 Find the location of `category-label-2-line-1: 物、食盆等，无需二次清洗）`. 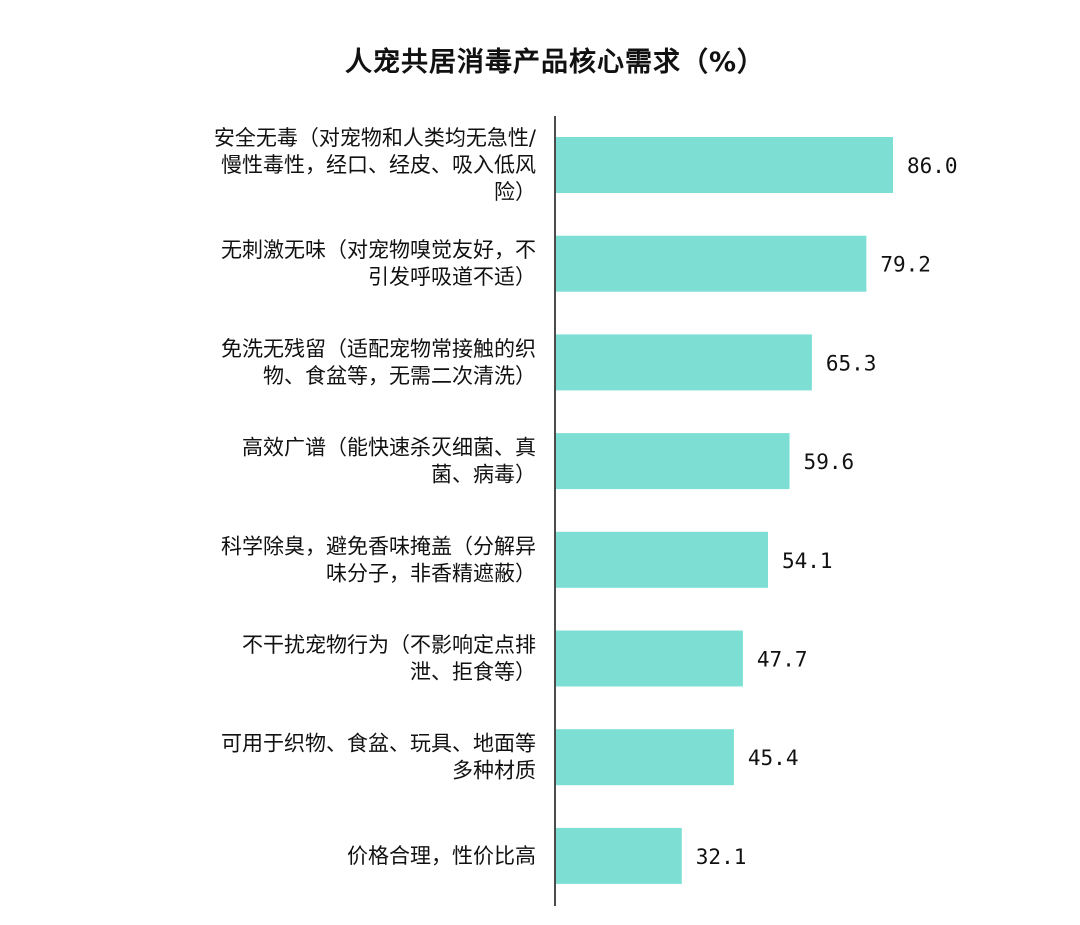

category-label-2-line-1: 物、食盆等，无需二次清洗） is located at coordinates (399, 376).